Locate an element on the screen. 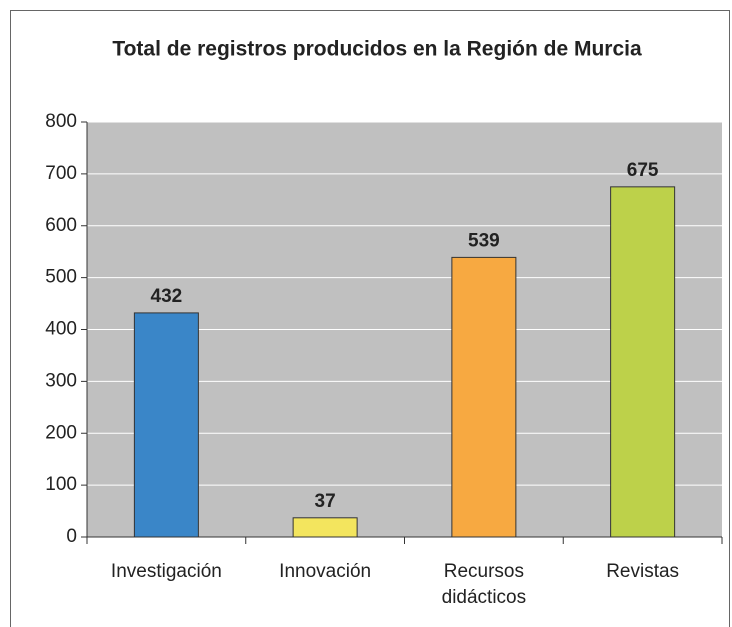 This screenshot has width=732, height=627. x-tick-label: Recursos didácticos is located at coordinates (484, 584).